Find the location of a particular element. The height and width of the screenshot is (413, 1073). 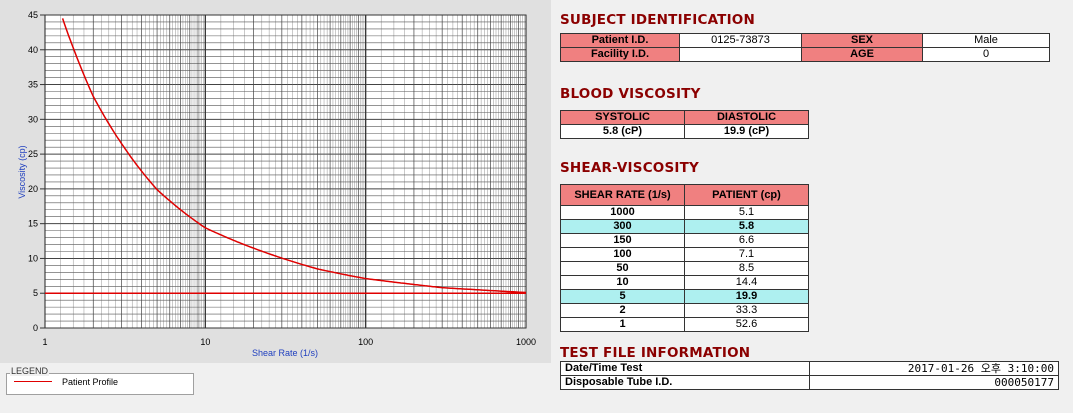

date-time-label: Date/Time Test is located at coordinates (685, 368).